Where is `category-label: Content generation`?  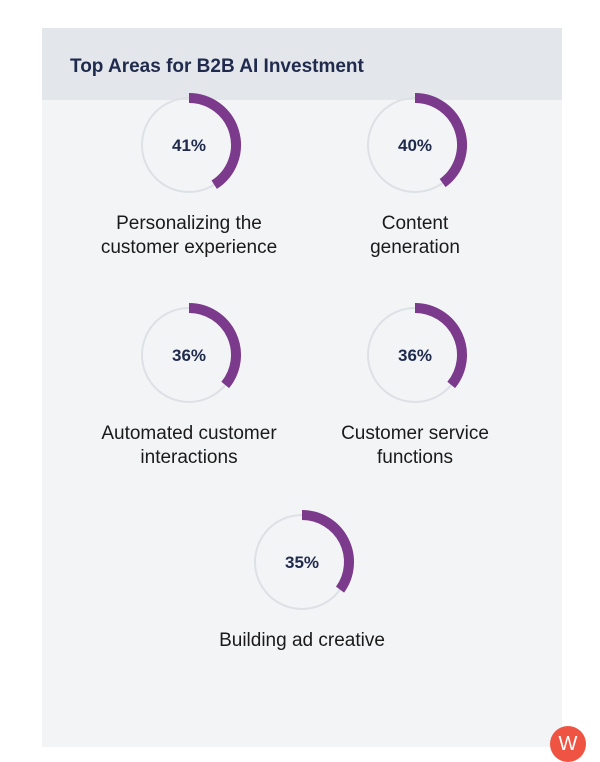 category-label: Content generation is located at coordinates (415, 236).